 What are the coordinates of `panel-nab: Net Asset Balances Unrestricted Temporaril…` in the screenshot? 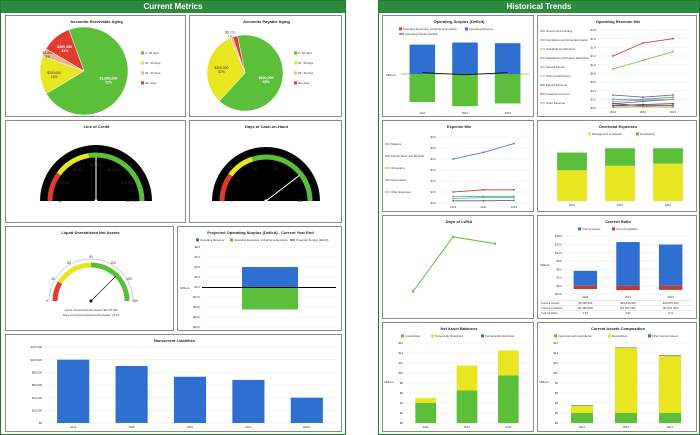 It's located at (458, 377).